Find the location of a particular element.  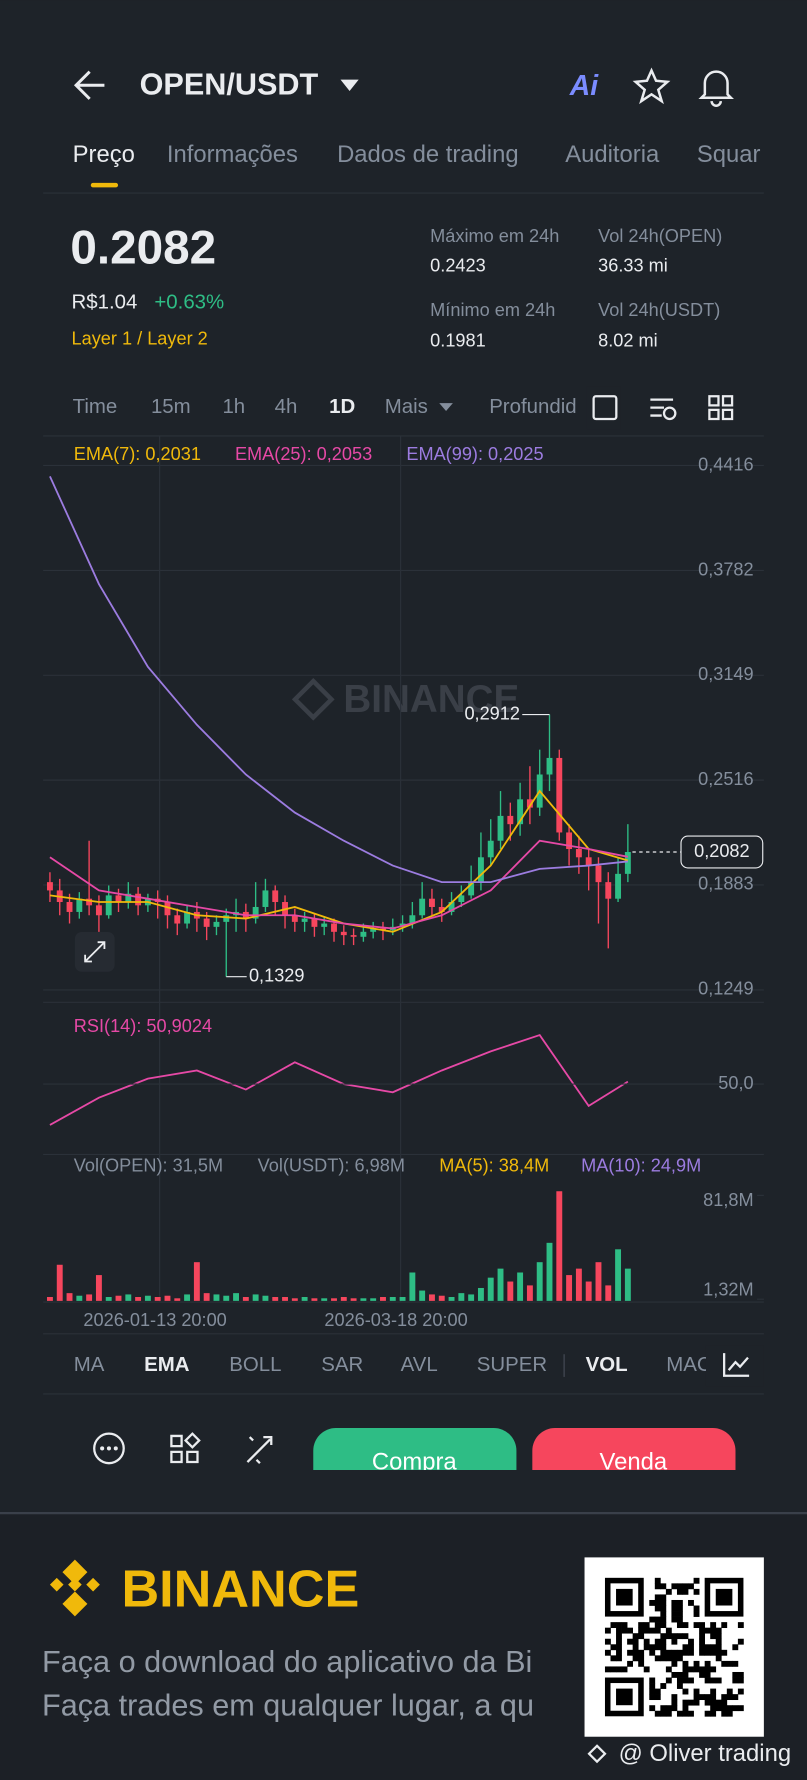

qr-finder is located at coordinates (724, 1597).